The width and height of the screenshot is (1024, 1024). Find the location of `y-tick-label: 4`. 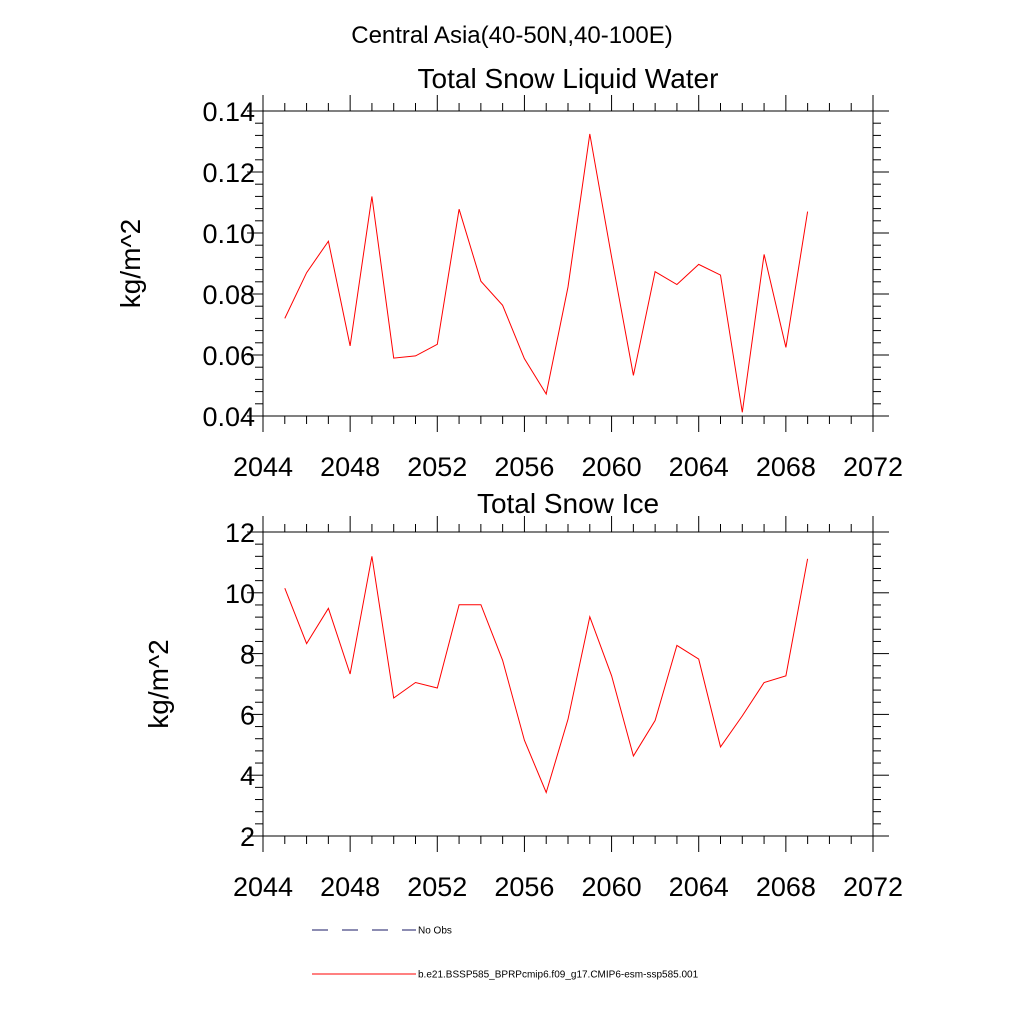

y-tick-label: 4 is located at coordinates (247, 776).